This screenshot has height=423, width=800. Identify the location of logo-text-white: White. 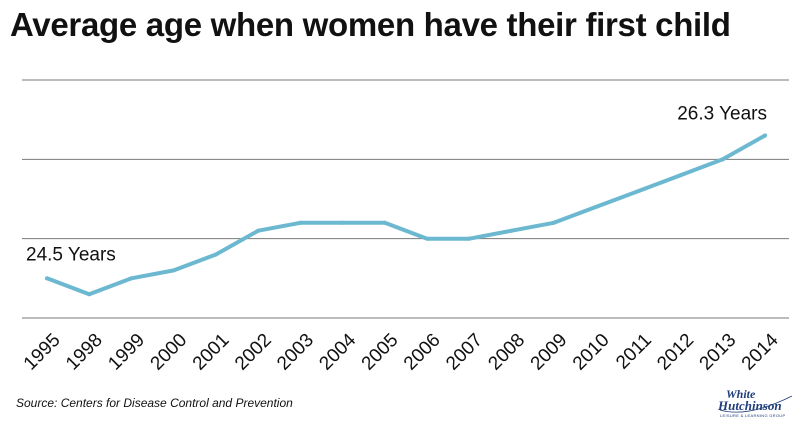
(741, 394).